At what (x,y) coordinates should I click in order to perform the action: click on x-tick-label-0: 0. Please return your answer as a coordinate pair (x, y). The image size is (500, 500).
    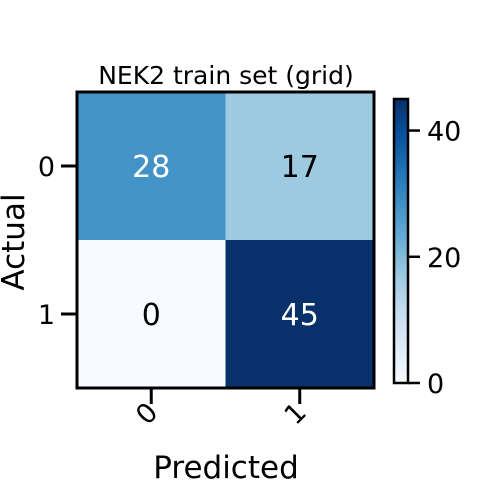
    Looking at the image, I should click on (147, 414).